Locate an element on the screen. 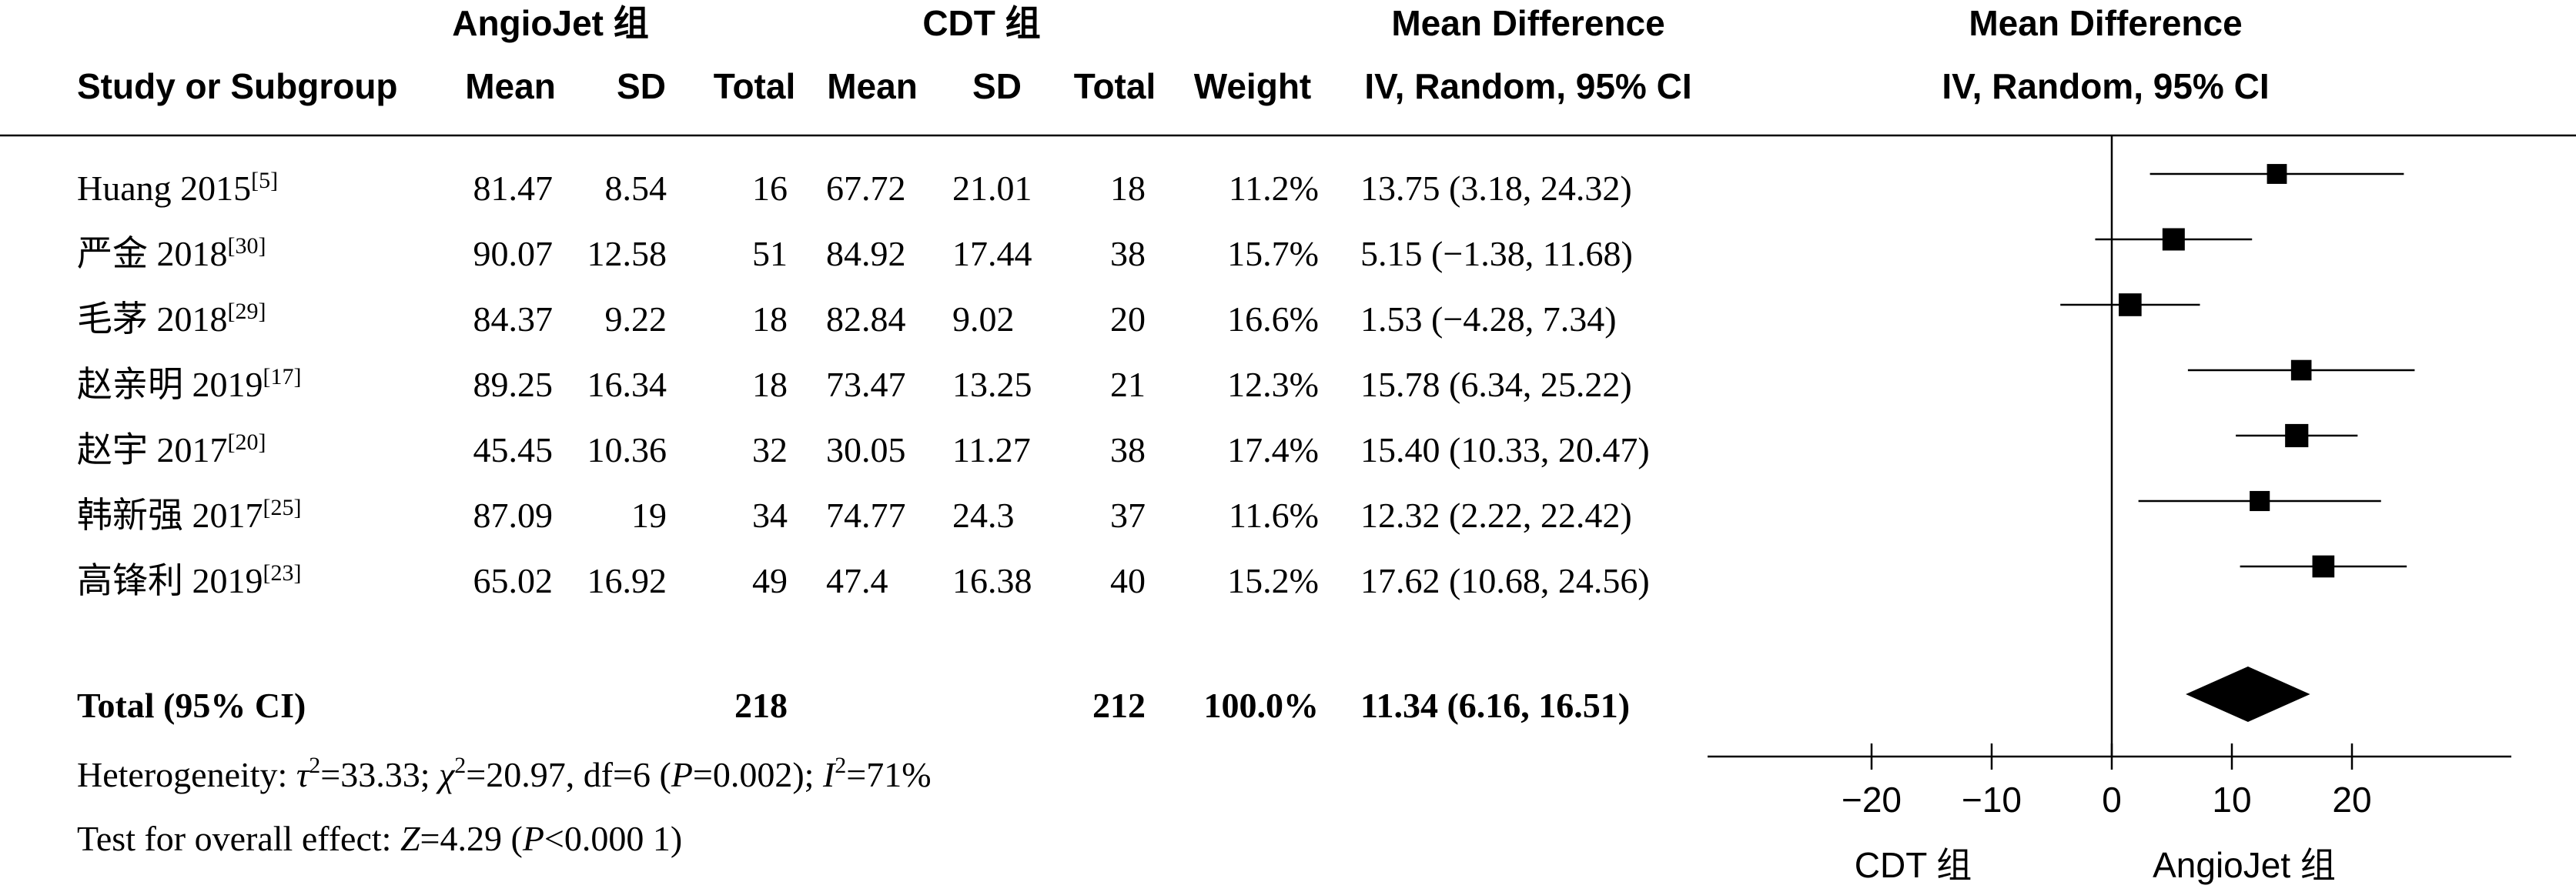 The height and width of the screenshot is (892, 2576). study-name: 韩新强 2017[25] is located at coordinates (189, 515).